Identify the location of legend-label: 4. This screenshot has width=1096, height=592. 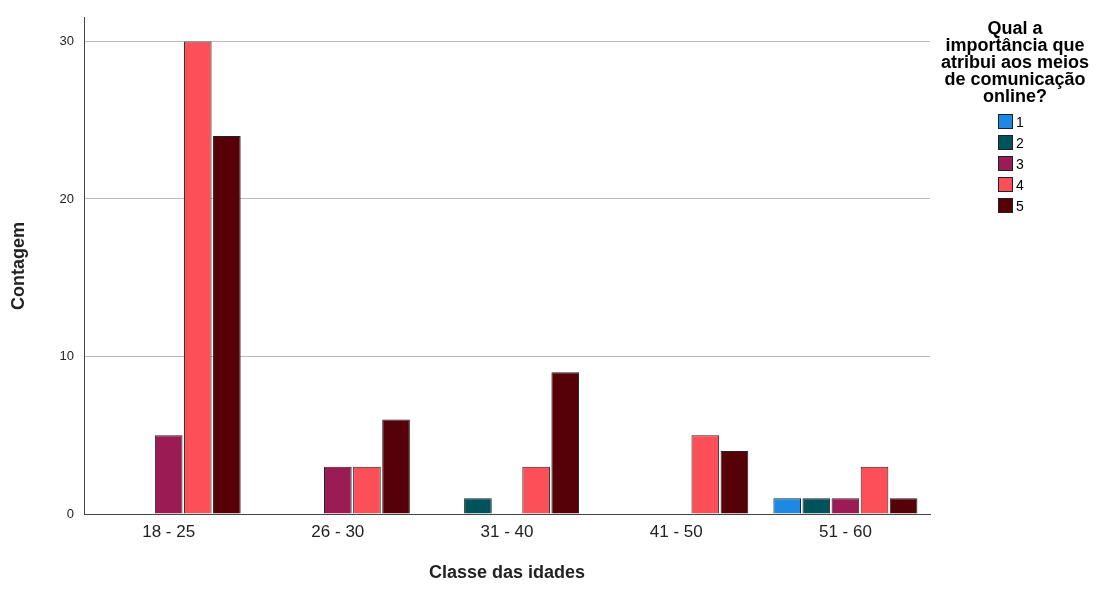
(1020, 184).